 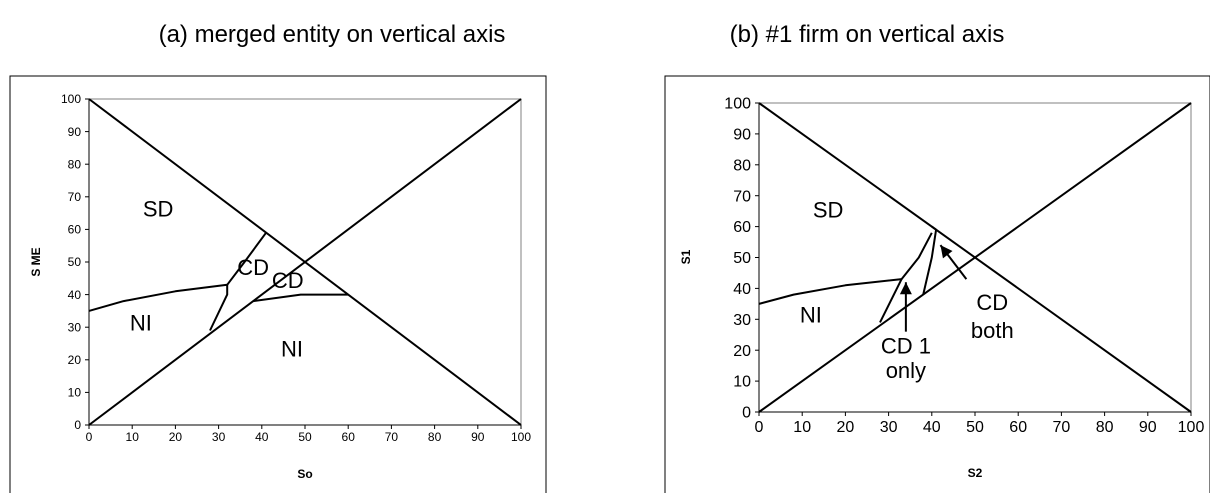 What do you see at coordinates (906, 345) in the screenshot?
I see `region-label: CD 1` at bounding box center [906, 345].